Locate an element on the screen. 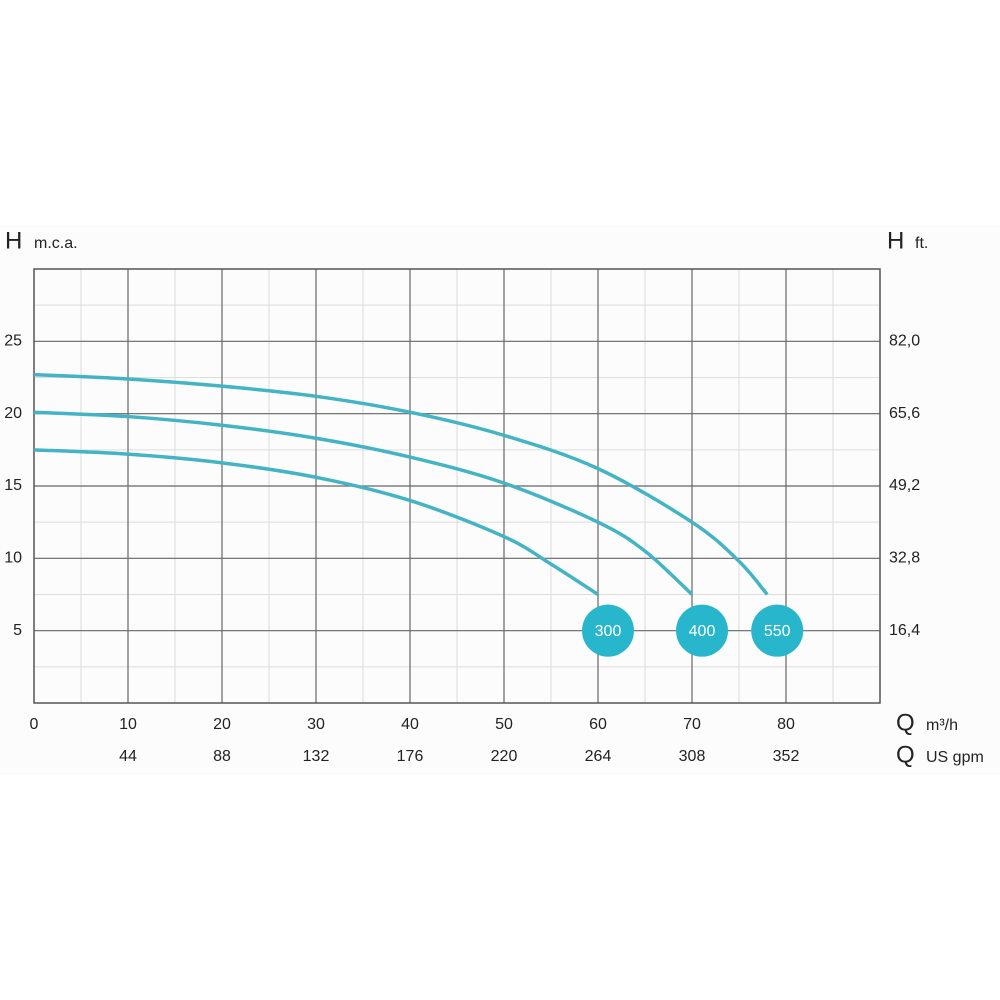 The width and height of the screenshot is (1000, 1000). legend-label: 300 is located at coordinates (608, 631).